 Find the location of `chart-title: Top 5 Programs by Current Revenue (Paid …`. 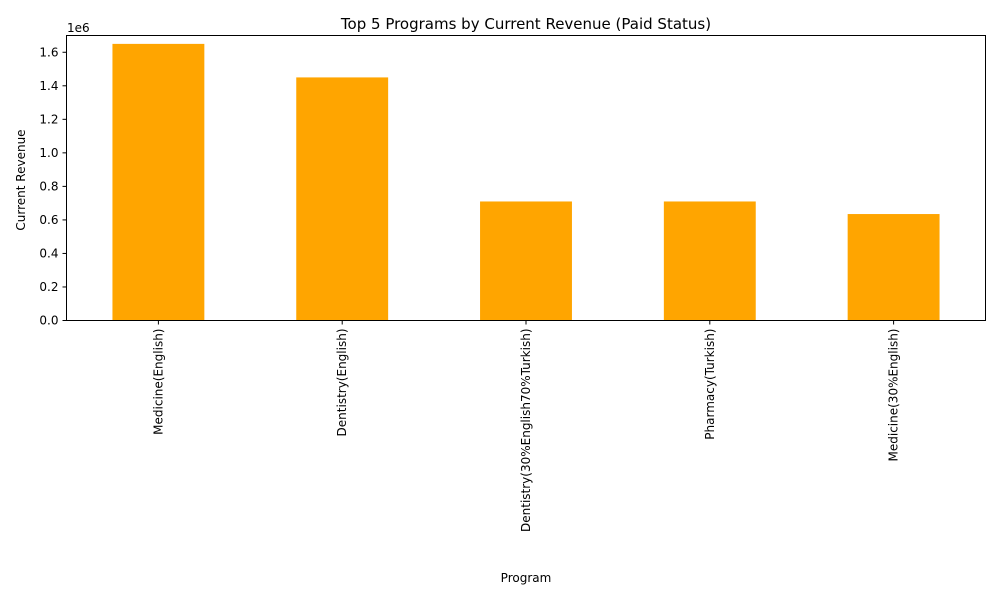

chart-title: Top 5 Programs by Current Revenue (Paid … is located at coordinates (525, 24).